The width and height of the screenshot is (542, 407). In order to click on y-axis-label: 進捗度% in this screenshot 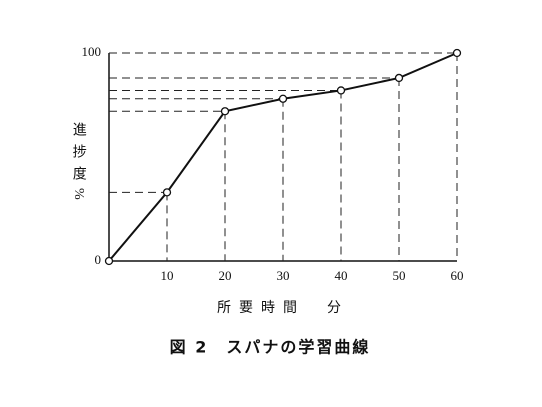, I will do `click(79, 165)`.